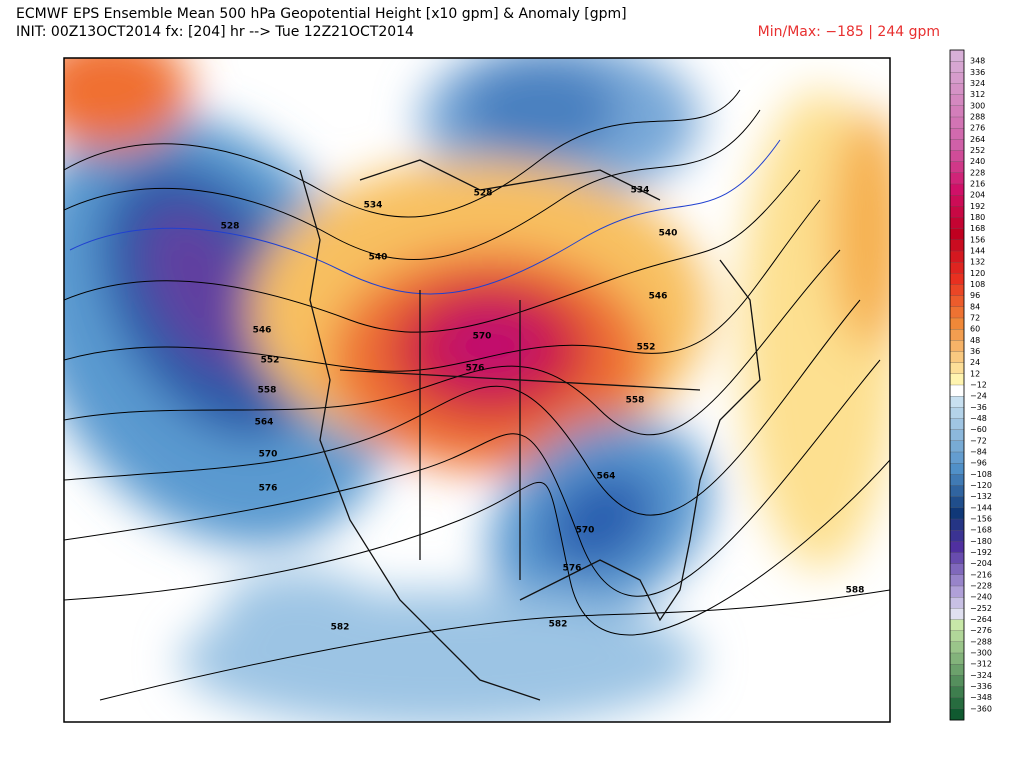 The width and height of the screenshot is (1024, 772). What do you see at coordinates (981, 630) in the screenshot?
I see `colorbar-label: −276` at bounding box center [981, 630].